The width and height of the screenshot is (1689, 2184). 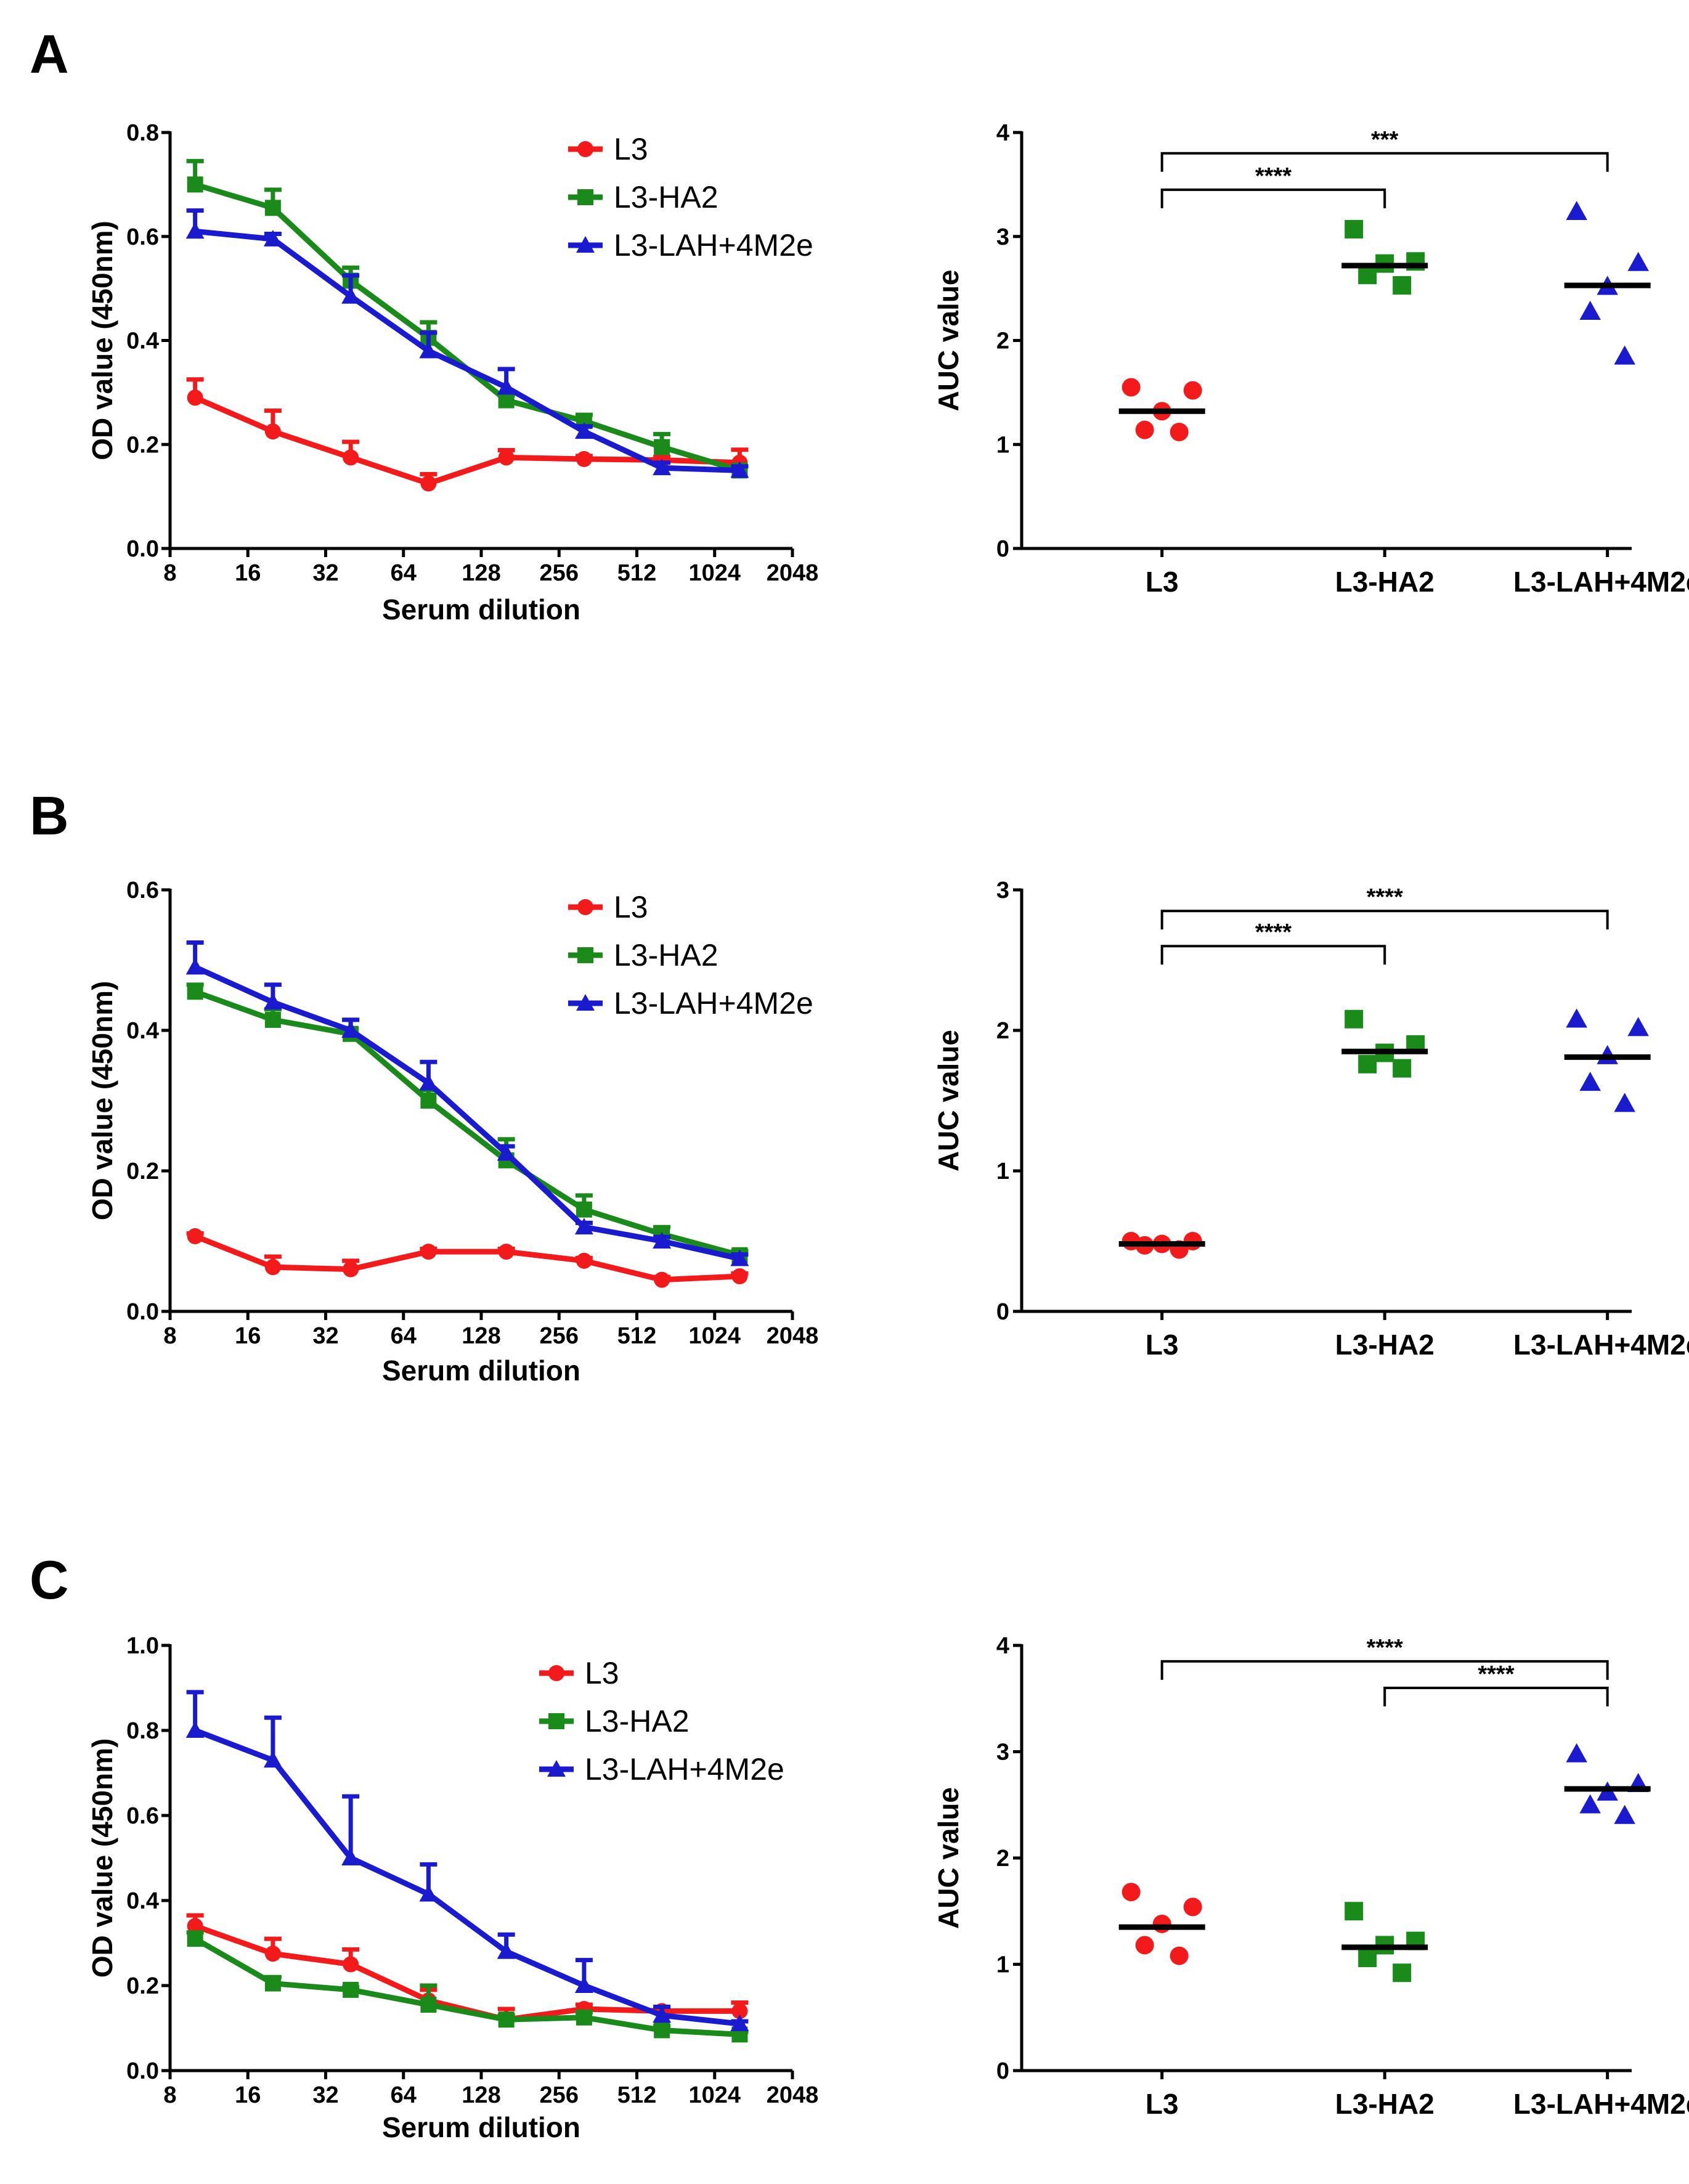 I want to click on panel-letter-a: A, so click(x=49, y=54).